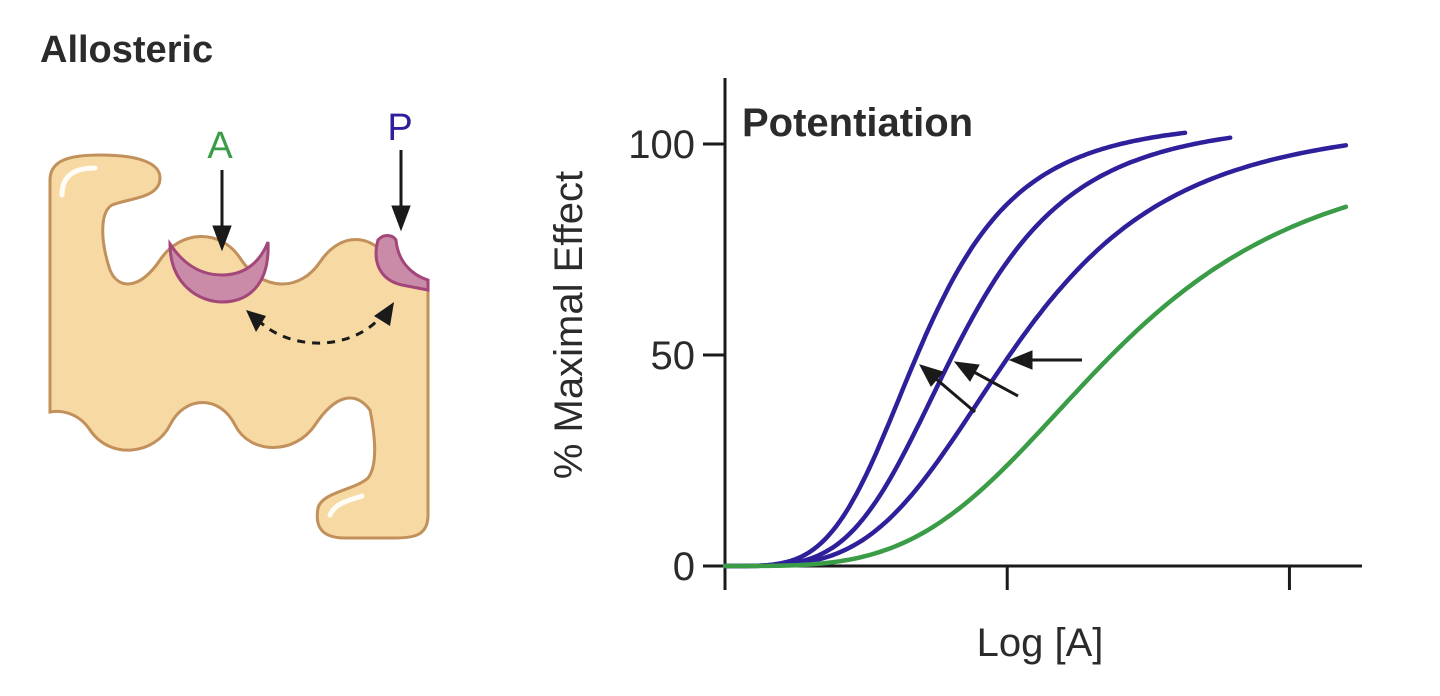  I want to click on modulator-arrow-icon, so click(401, 191).